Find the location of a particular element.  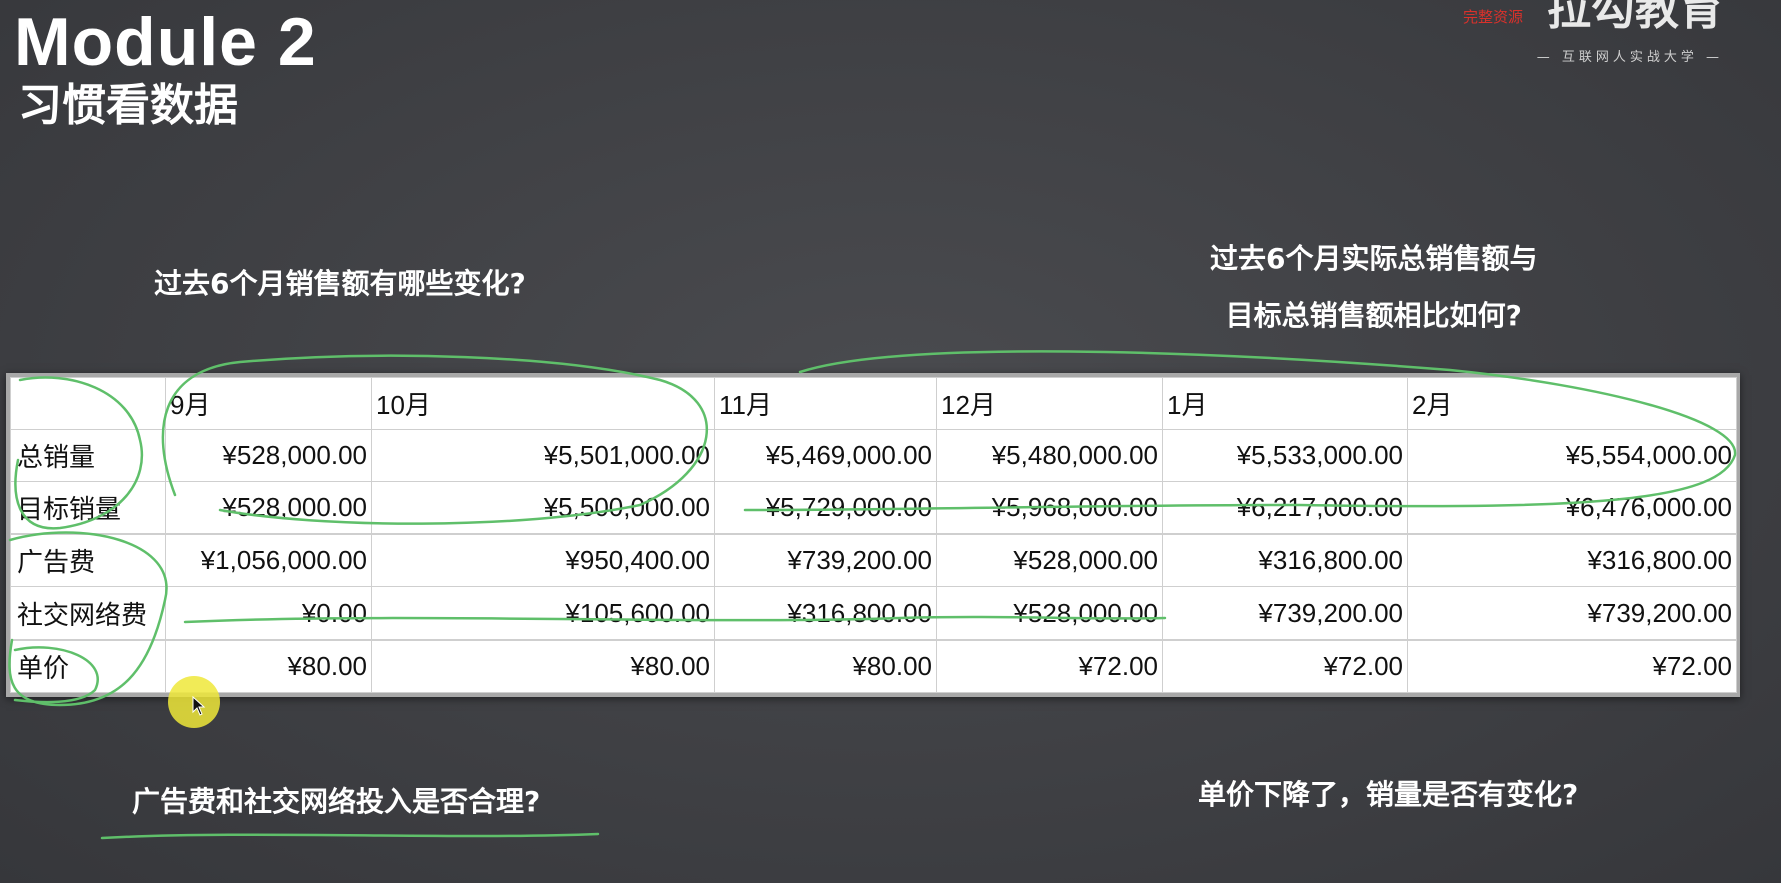

month-header: 2月 is located at coordinates (1572, 403).